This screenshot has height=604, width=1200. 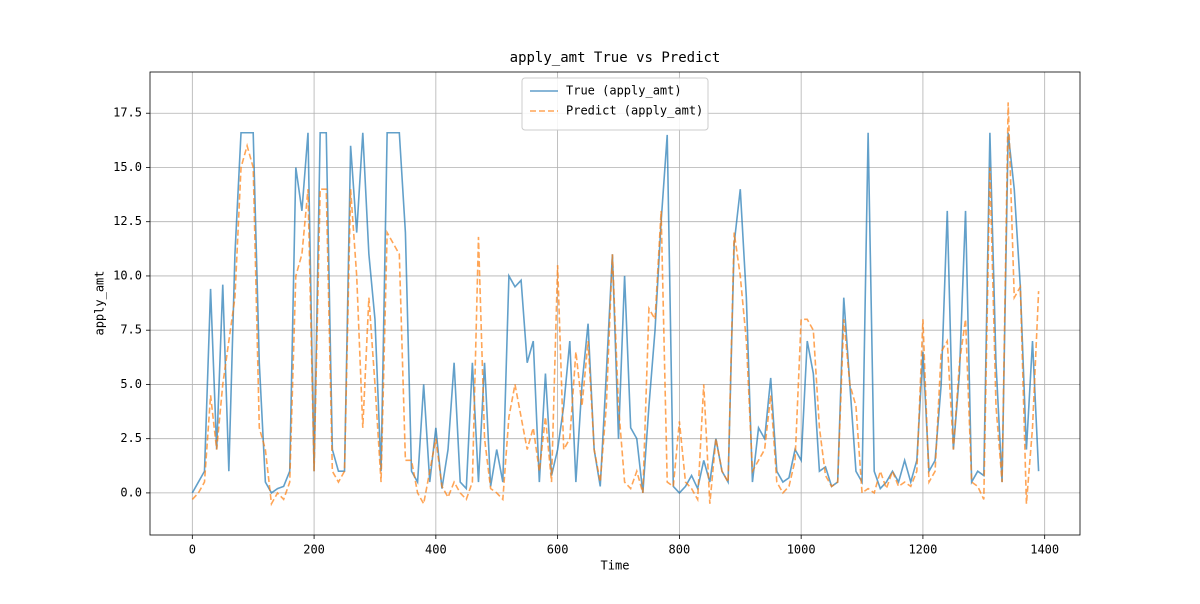 What do you see at coordinates (127, 167) in the screenshot?
I see `y-tick-label: 15.0` at bounding box center [127, 167].